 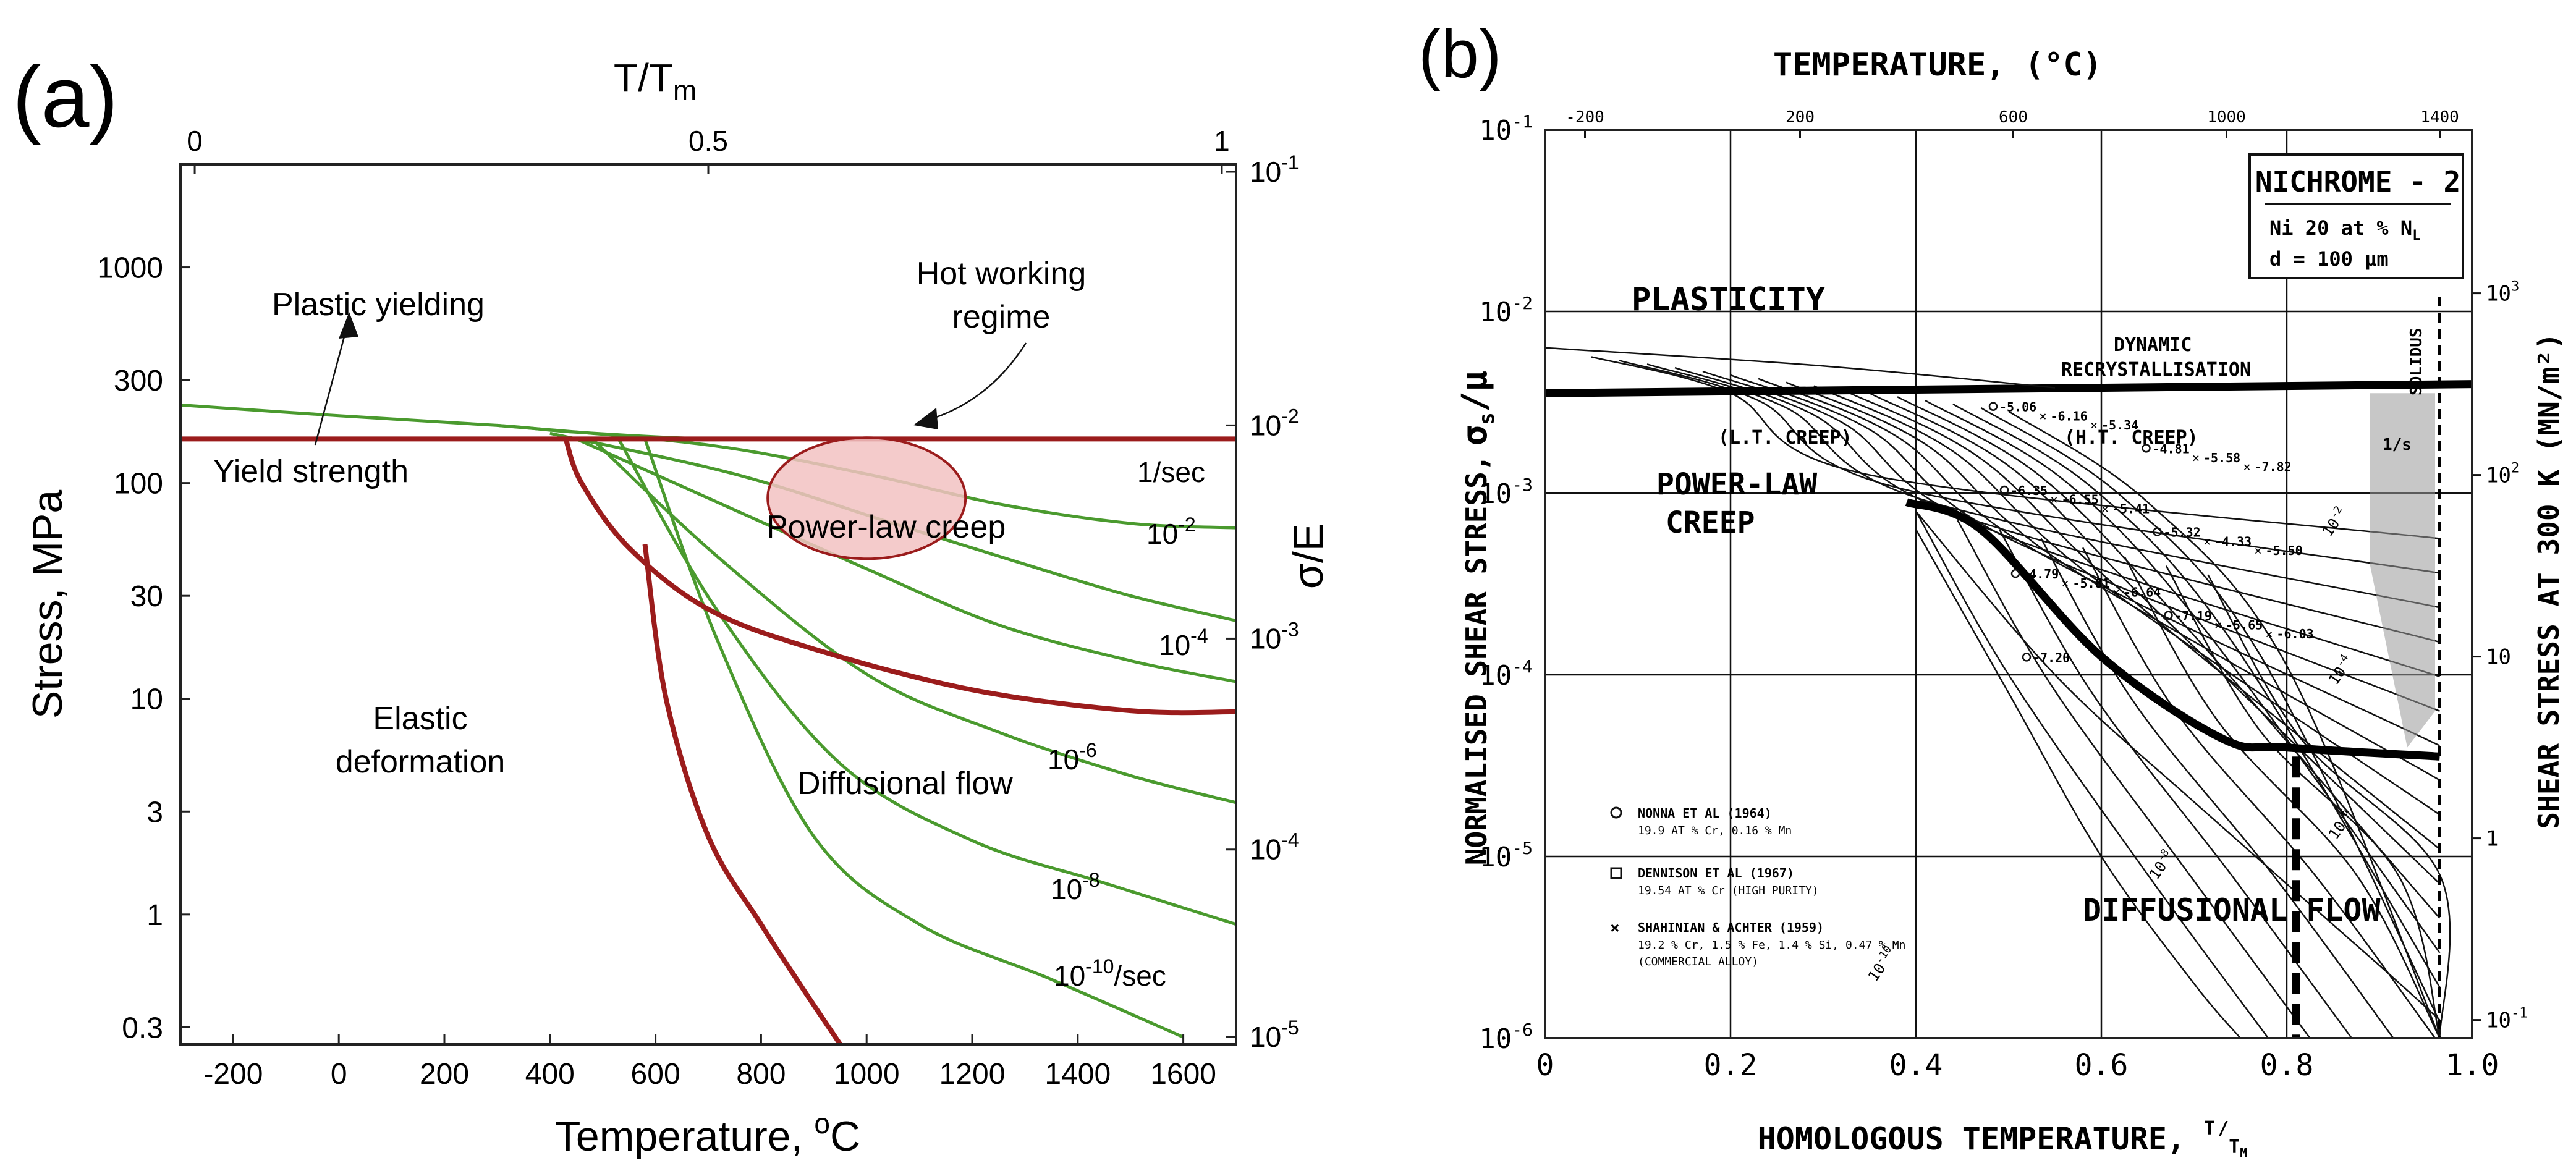 What do you see at coordinates (1506, 855) in the screenshot?
I see `y-tick-label-b: 10⁻⁵` at bounding box center [1506, 855].